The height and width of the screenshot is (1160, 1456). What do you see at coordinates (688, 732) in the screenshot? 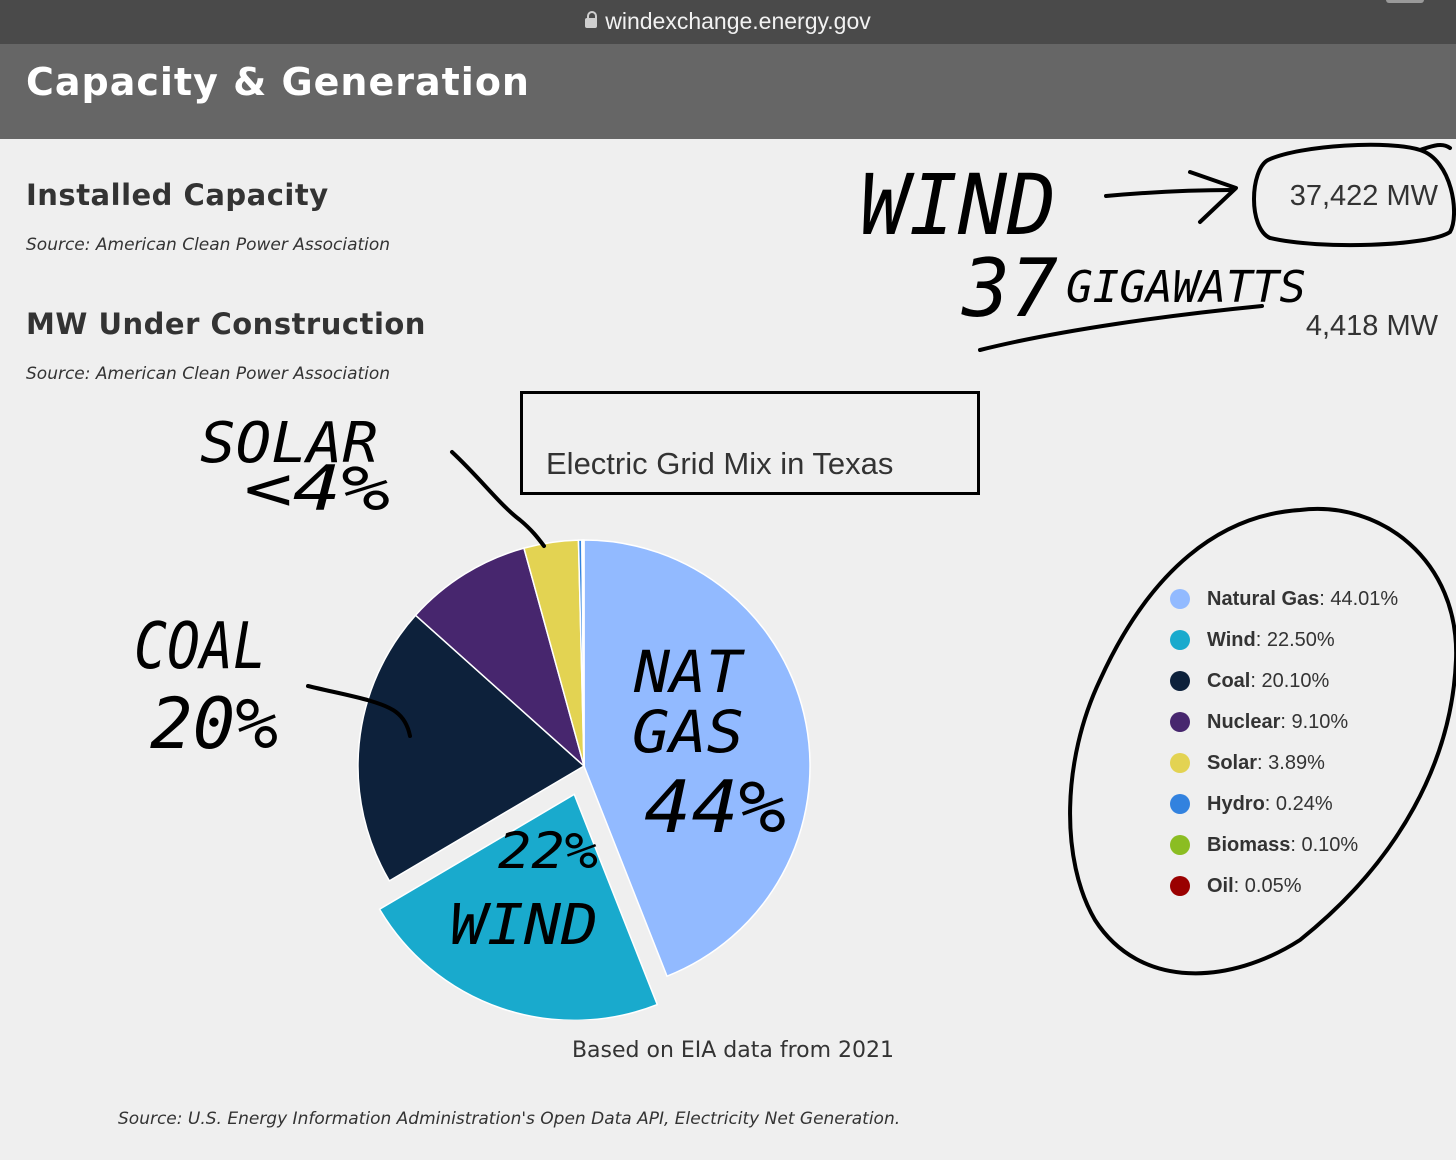
I see `annotation-gas: GAS` at bounding box center [688, 732].